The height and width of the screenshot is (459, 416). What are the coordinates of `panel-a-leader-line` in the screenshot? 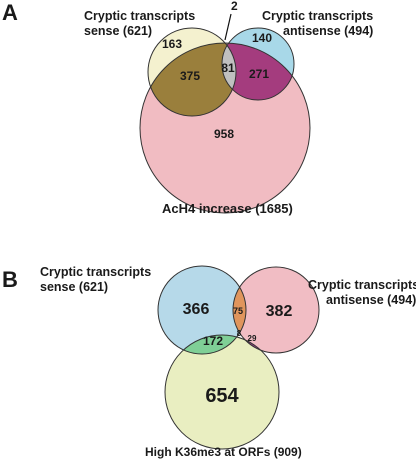 It's located at (228, 27).